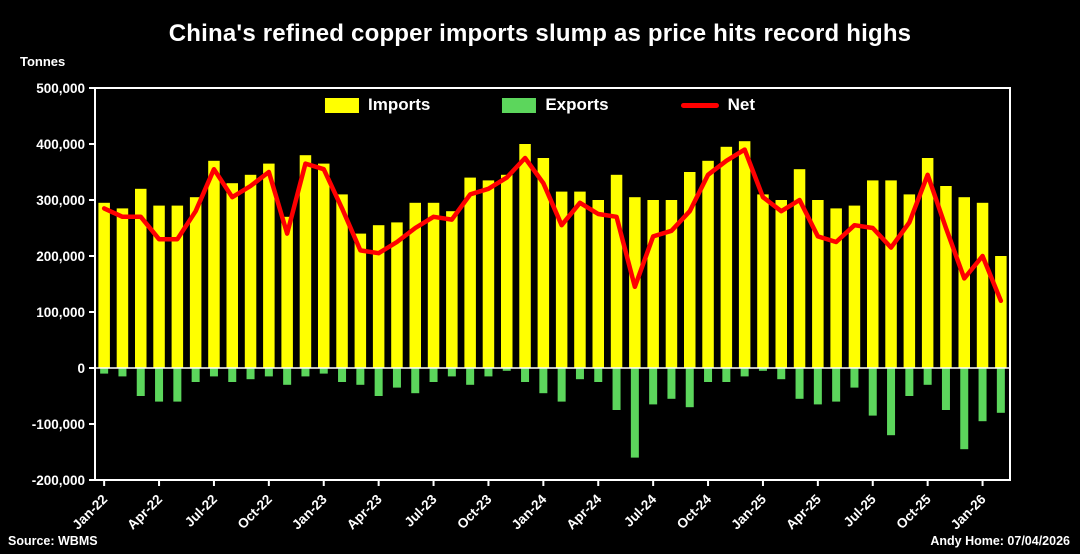  Describe the element at coordinates (60, 256) in the screenshot. I see `svg-text: 200,000` at that location.